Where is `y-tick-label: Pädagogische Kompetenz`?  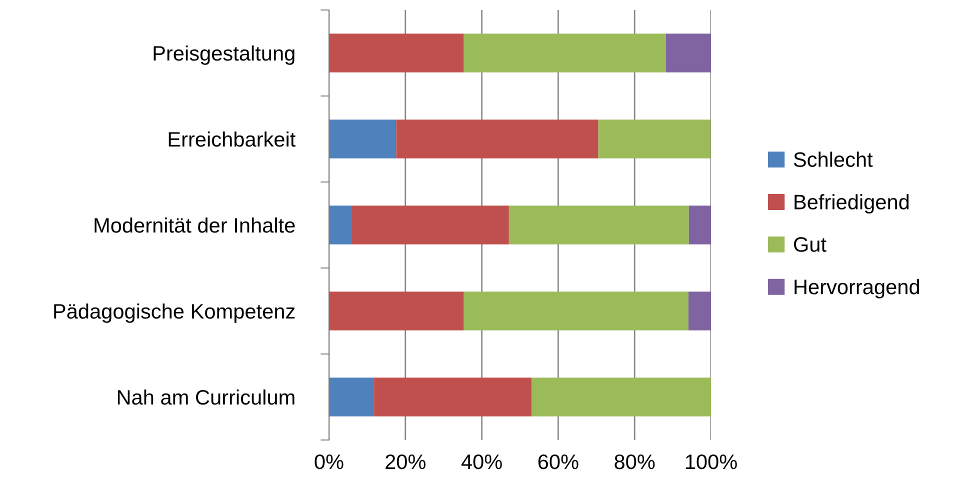 y-tick-label: Pädagogische Kompetenz is located at coordinates (174, 313).